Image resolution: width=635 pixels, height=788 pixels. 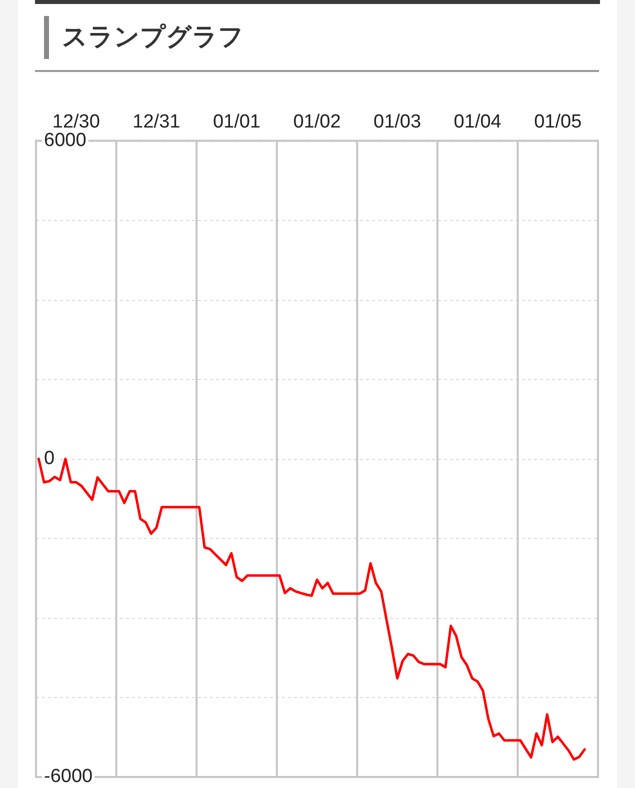 I want to click on x-tick-label: 01/03, so click(x=398, y=122).